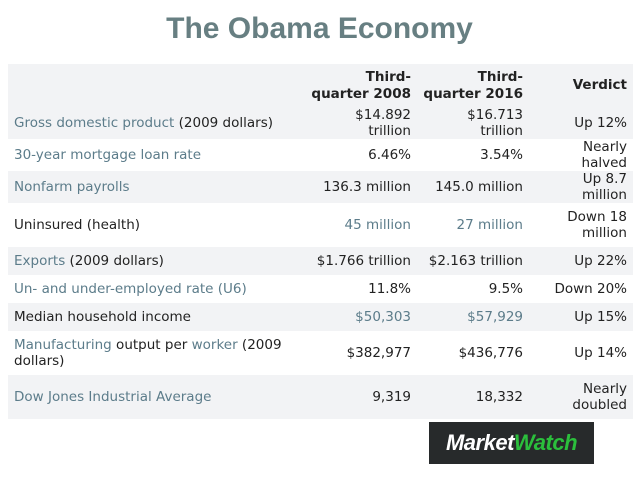 The image size is (639, 481). I want to click on value-2008: 6.46%, so click(389, 155).